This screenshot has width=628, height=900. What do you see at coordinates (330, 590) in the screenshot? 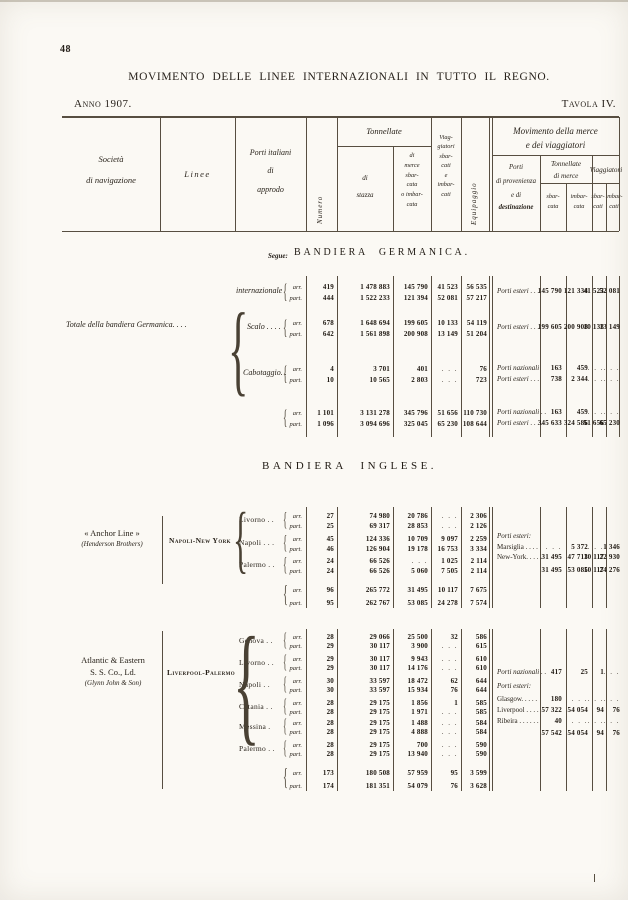
I see `numero-cell: 96` at bounding box center [330, 590].